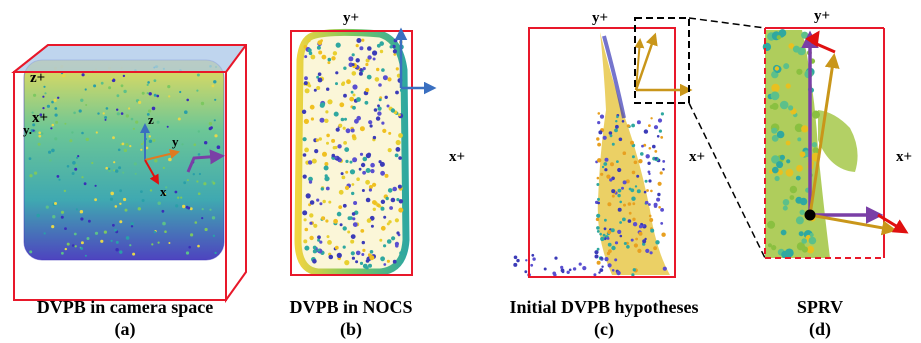 This screenshot has width=921, height=343. Describe the element at coordinates (124, 160) in the screenshot. I see `point-cloud-dots-a` at that location.